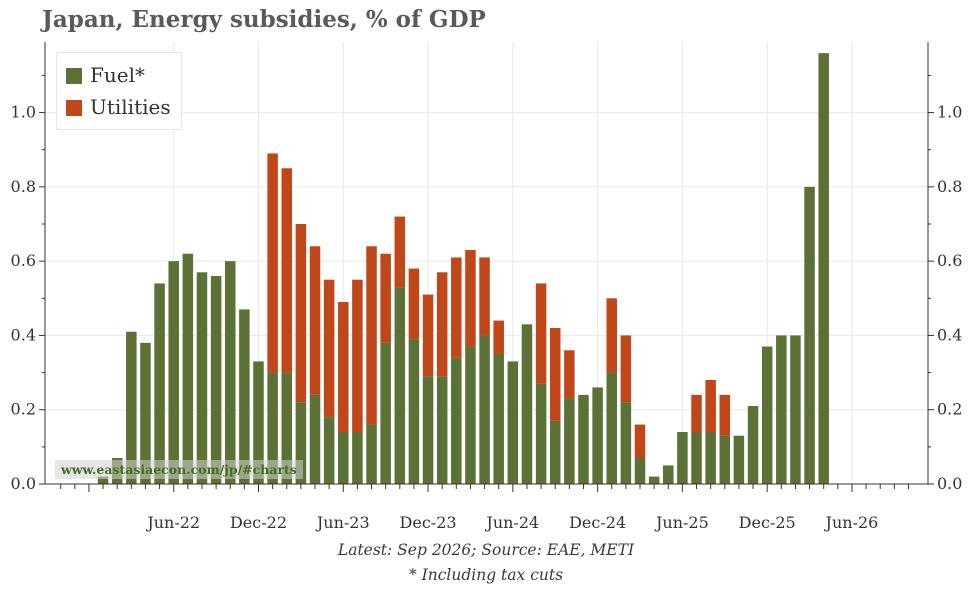  I want to click on x-tick-label: Dec-23, so click(428, 522).